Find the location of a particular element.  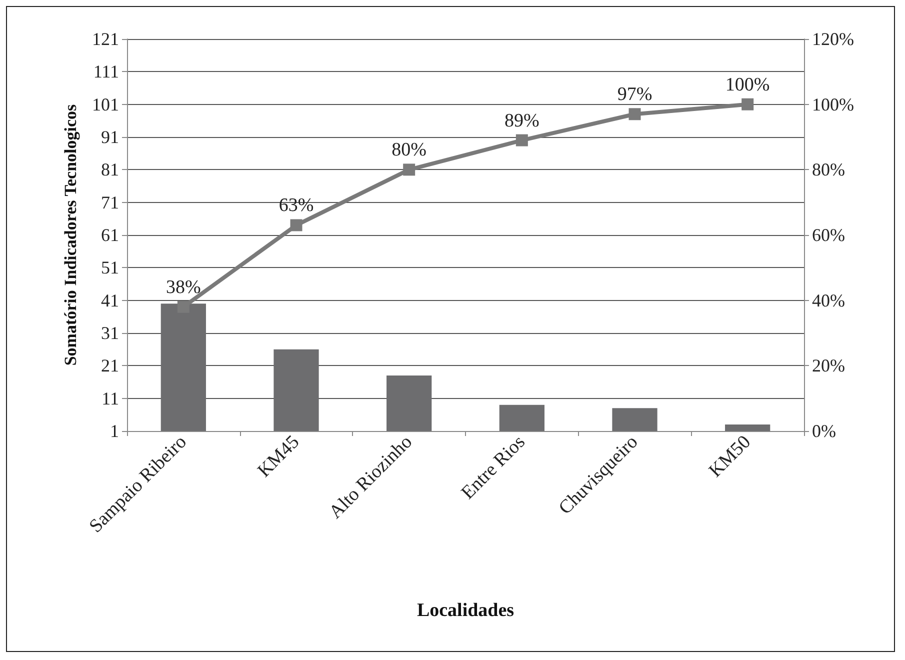

data-label: 97% is located at coordinates (634, 95).